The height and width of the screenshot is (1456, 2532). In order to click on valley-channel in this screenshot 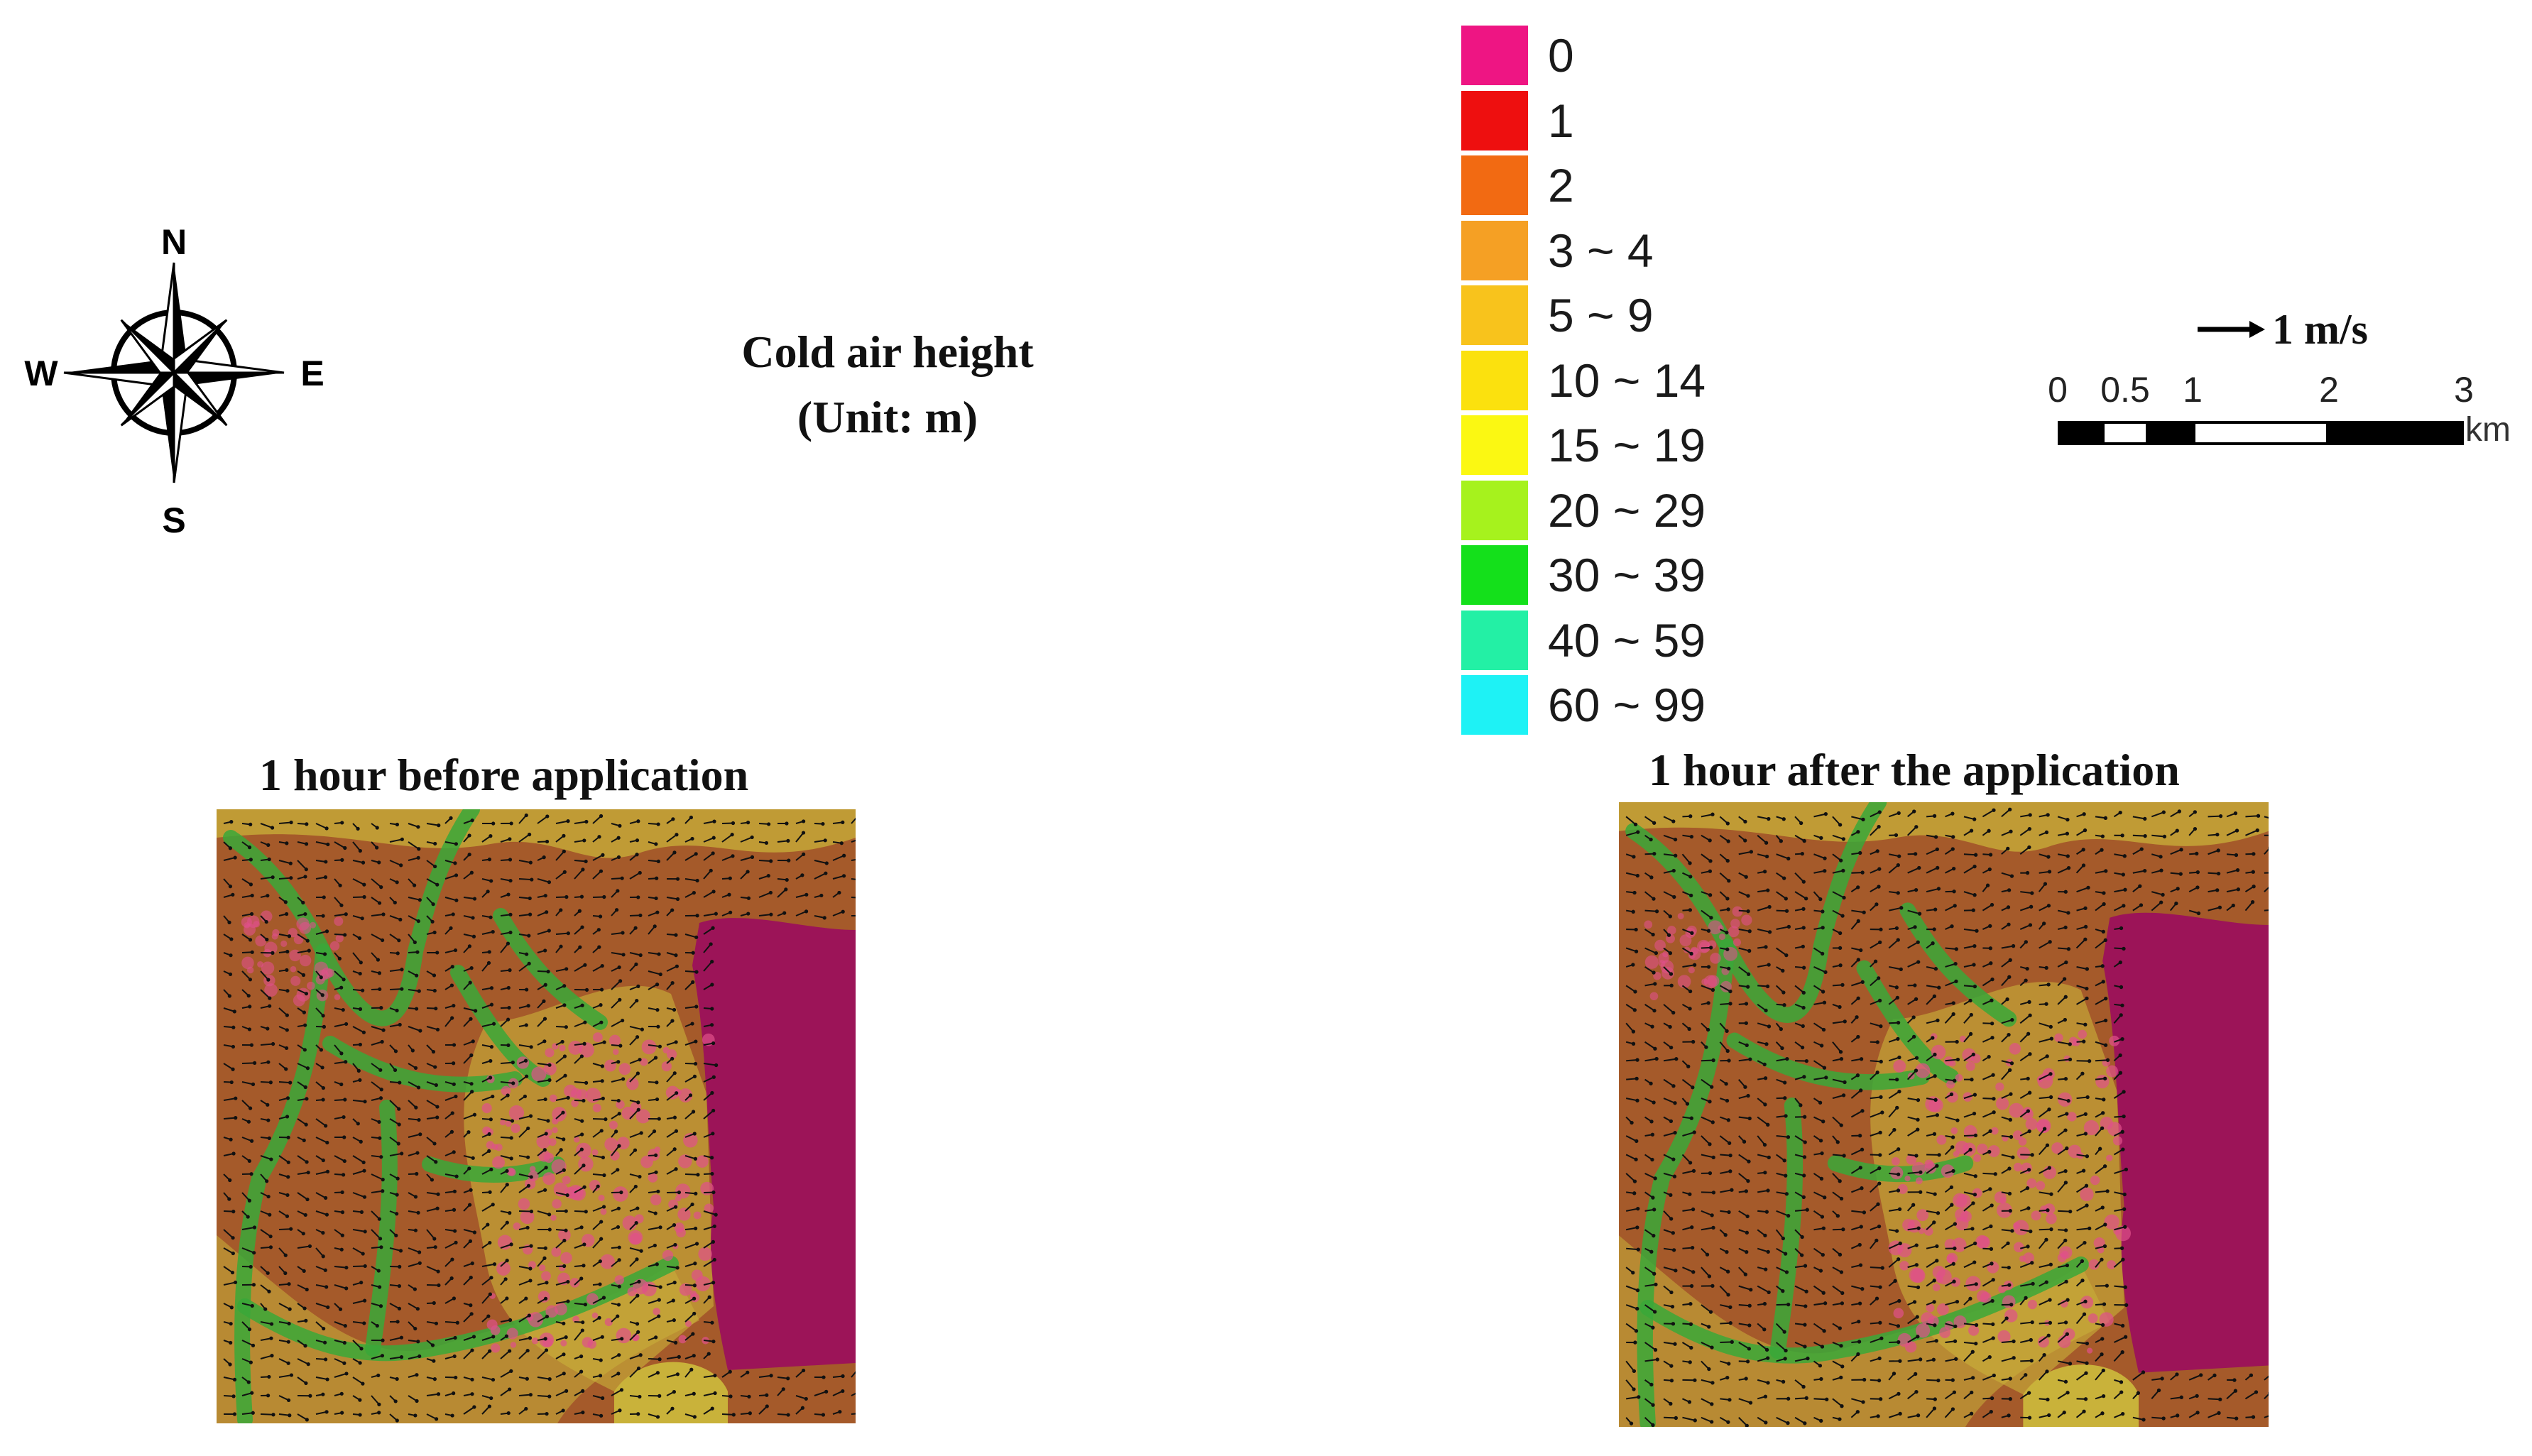, I will do `click(422, 1064)`.